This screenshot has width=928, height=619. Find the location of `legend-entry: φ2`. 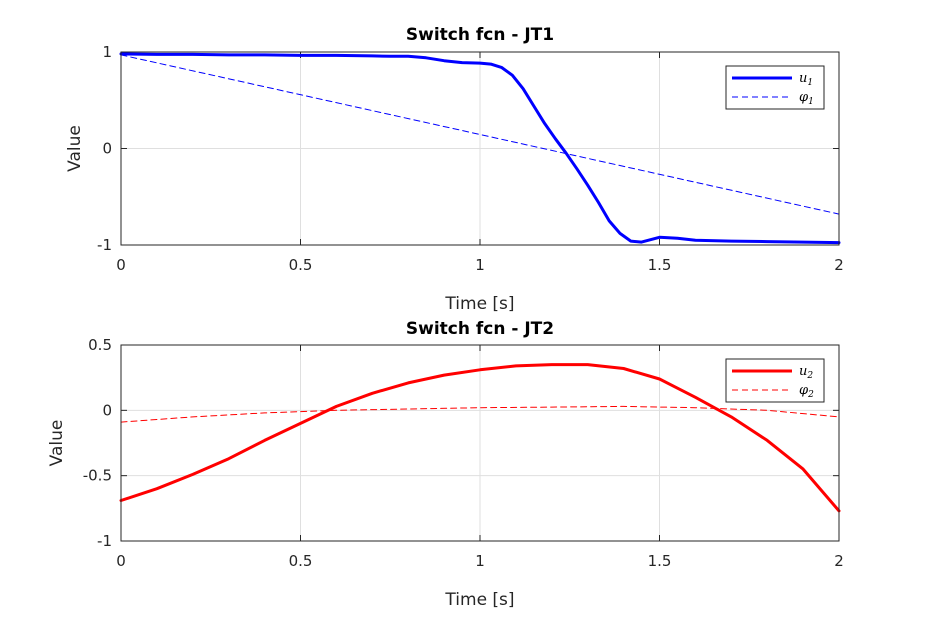

legend-entry: φ2 is located at coordinates (806, 391).